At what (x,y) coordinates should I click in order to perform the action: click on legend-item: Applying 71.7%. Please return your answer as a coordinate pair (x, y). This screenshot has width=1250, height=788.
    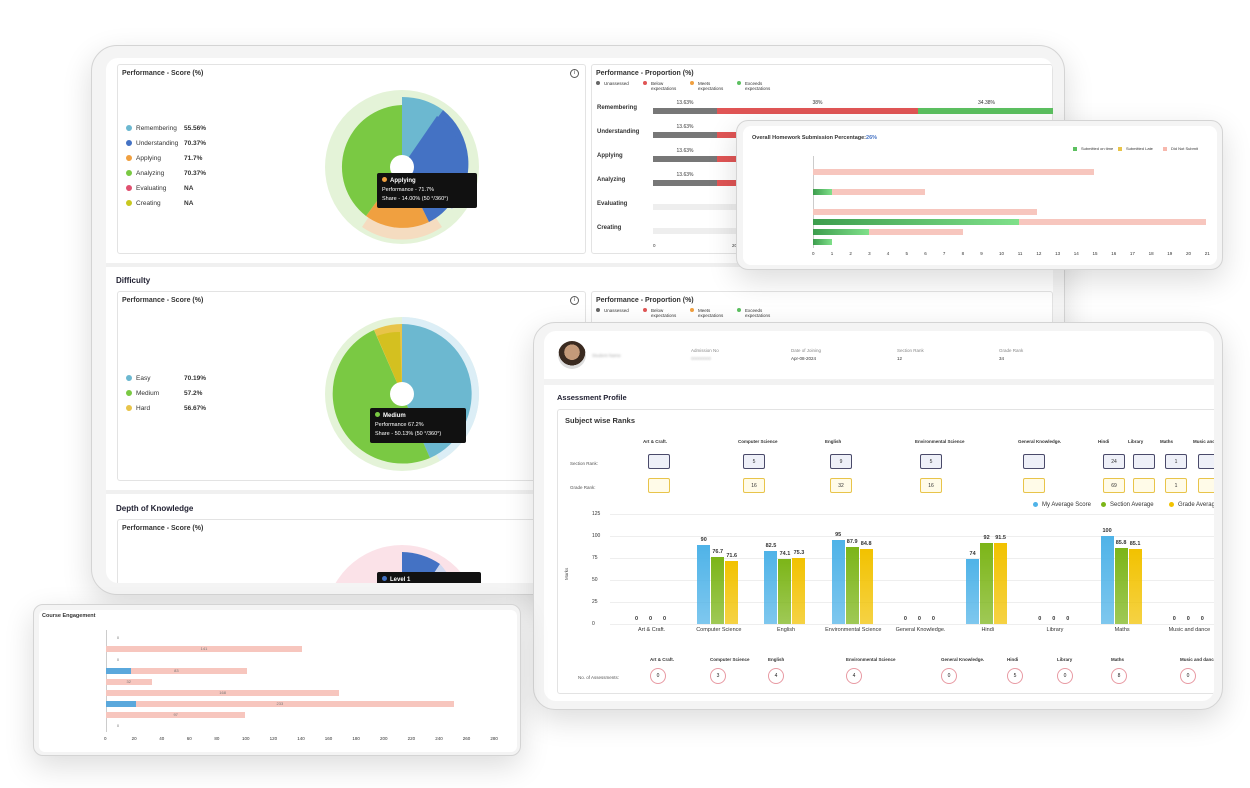
    Looking at the image, I should click on (186, 160).